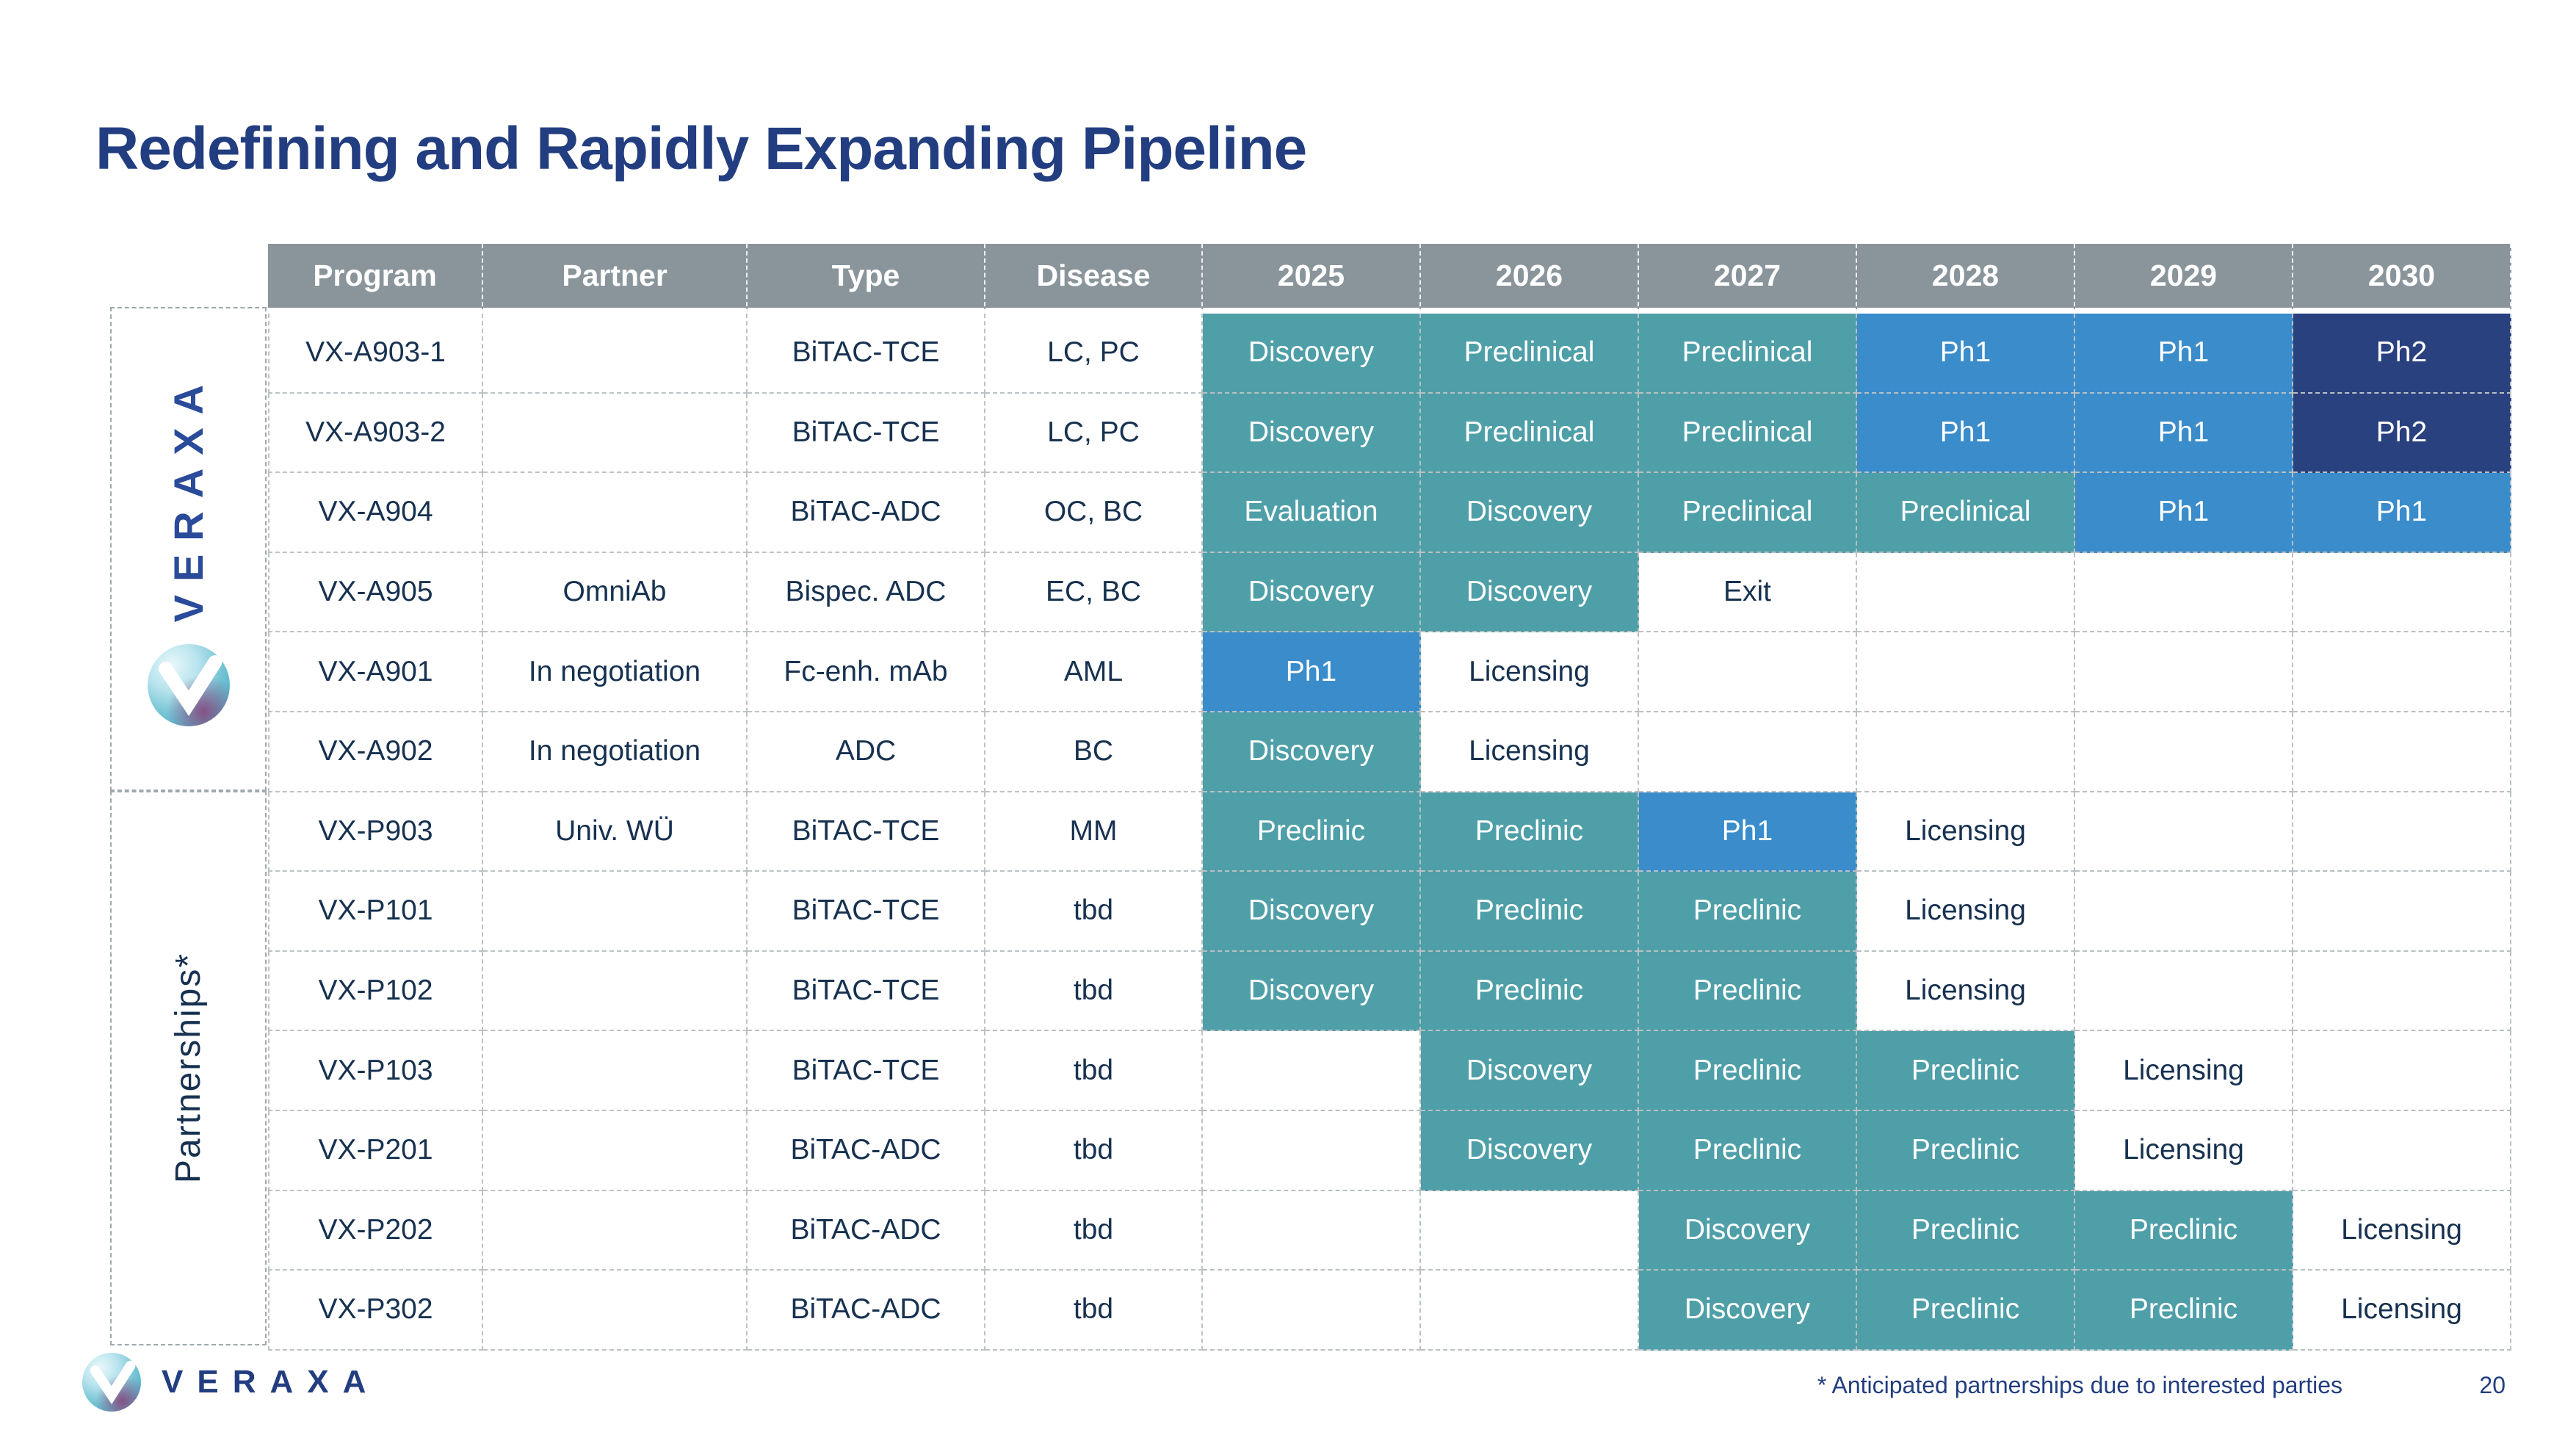 The image size is (2576, 1449). I want to click on veraxa-wordmark: VERAXA, so click(271, 1382).